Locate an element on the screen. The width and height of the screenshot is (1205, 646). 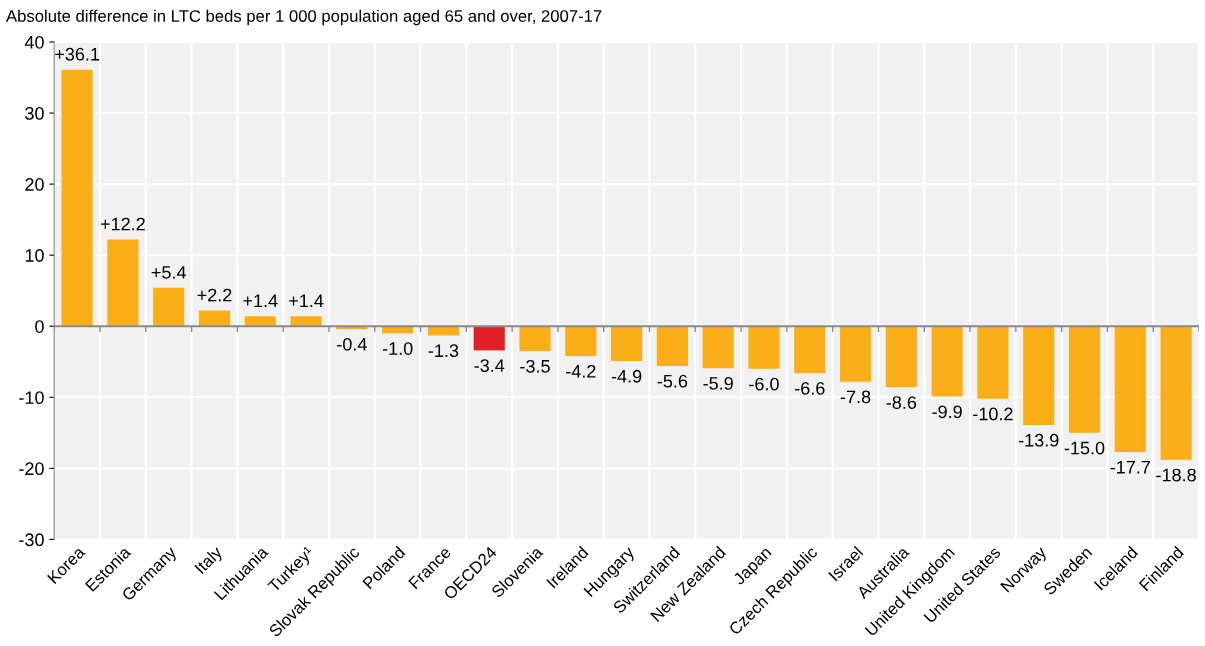
data-label: +36.1 is located at coordinates (77, 54).